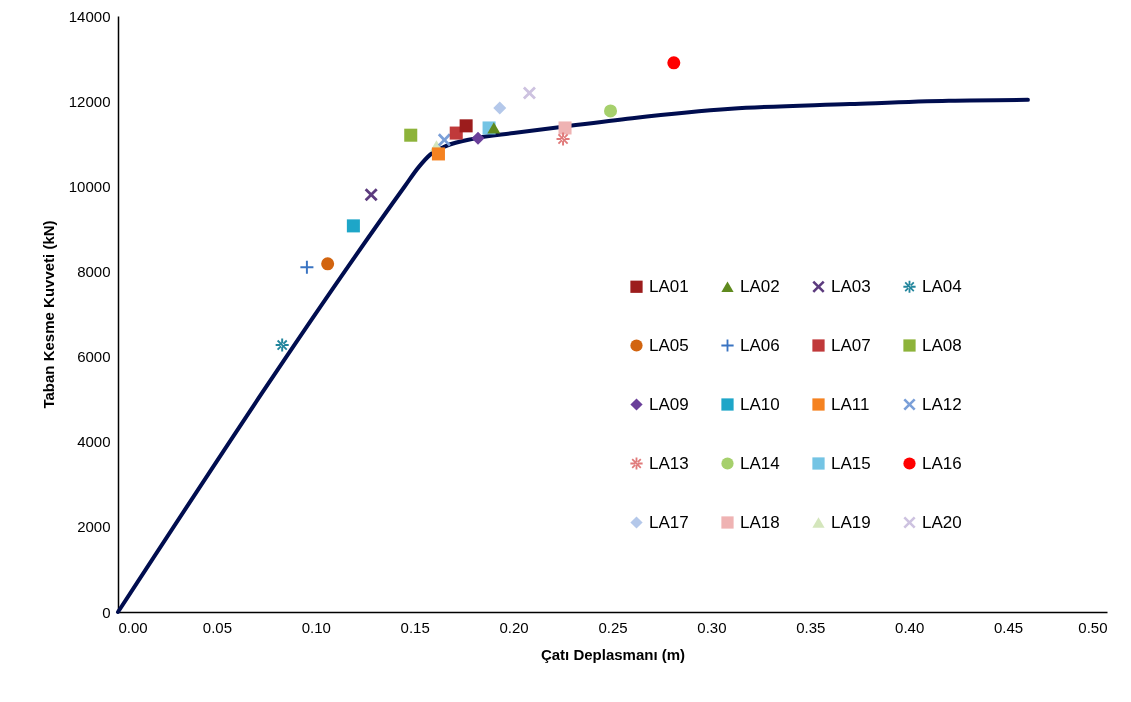 The image size is (1131, 702). Describe the element at coordinates (669, 286) in the screenshot. I see `legend-label: LA01` at that location.